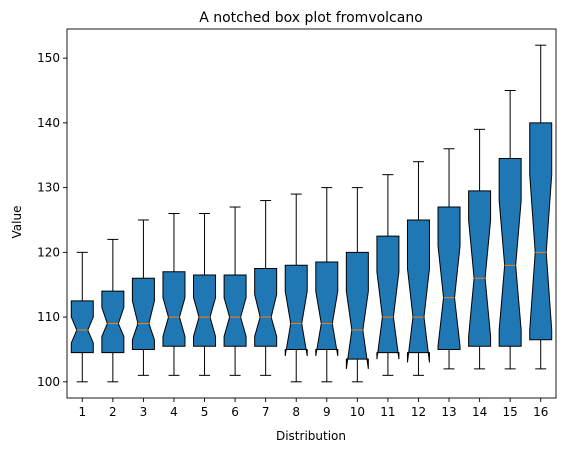 Image resolution: width=575 pixels, height=453 pixels. I want to click on x-tick-label: 1, so click(82, 412).